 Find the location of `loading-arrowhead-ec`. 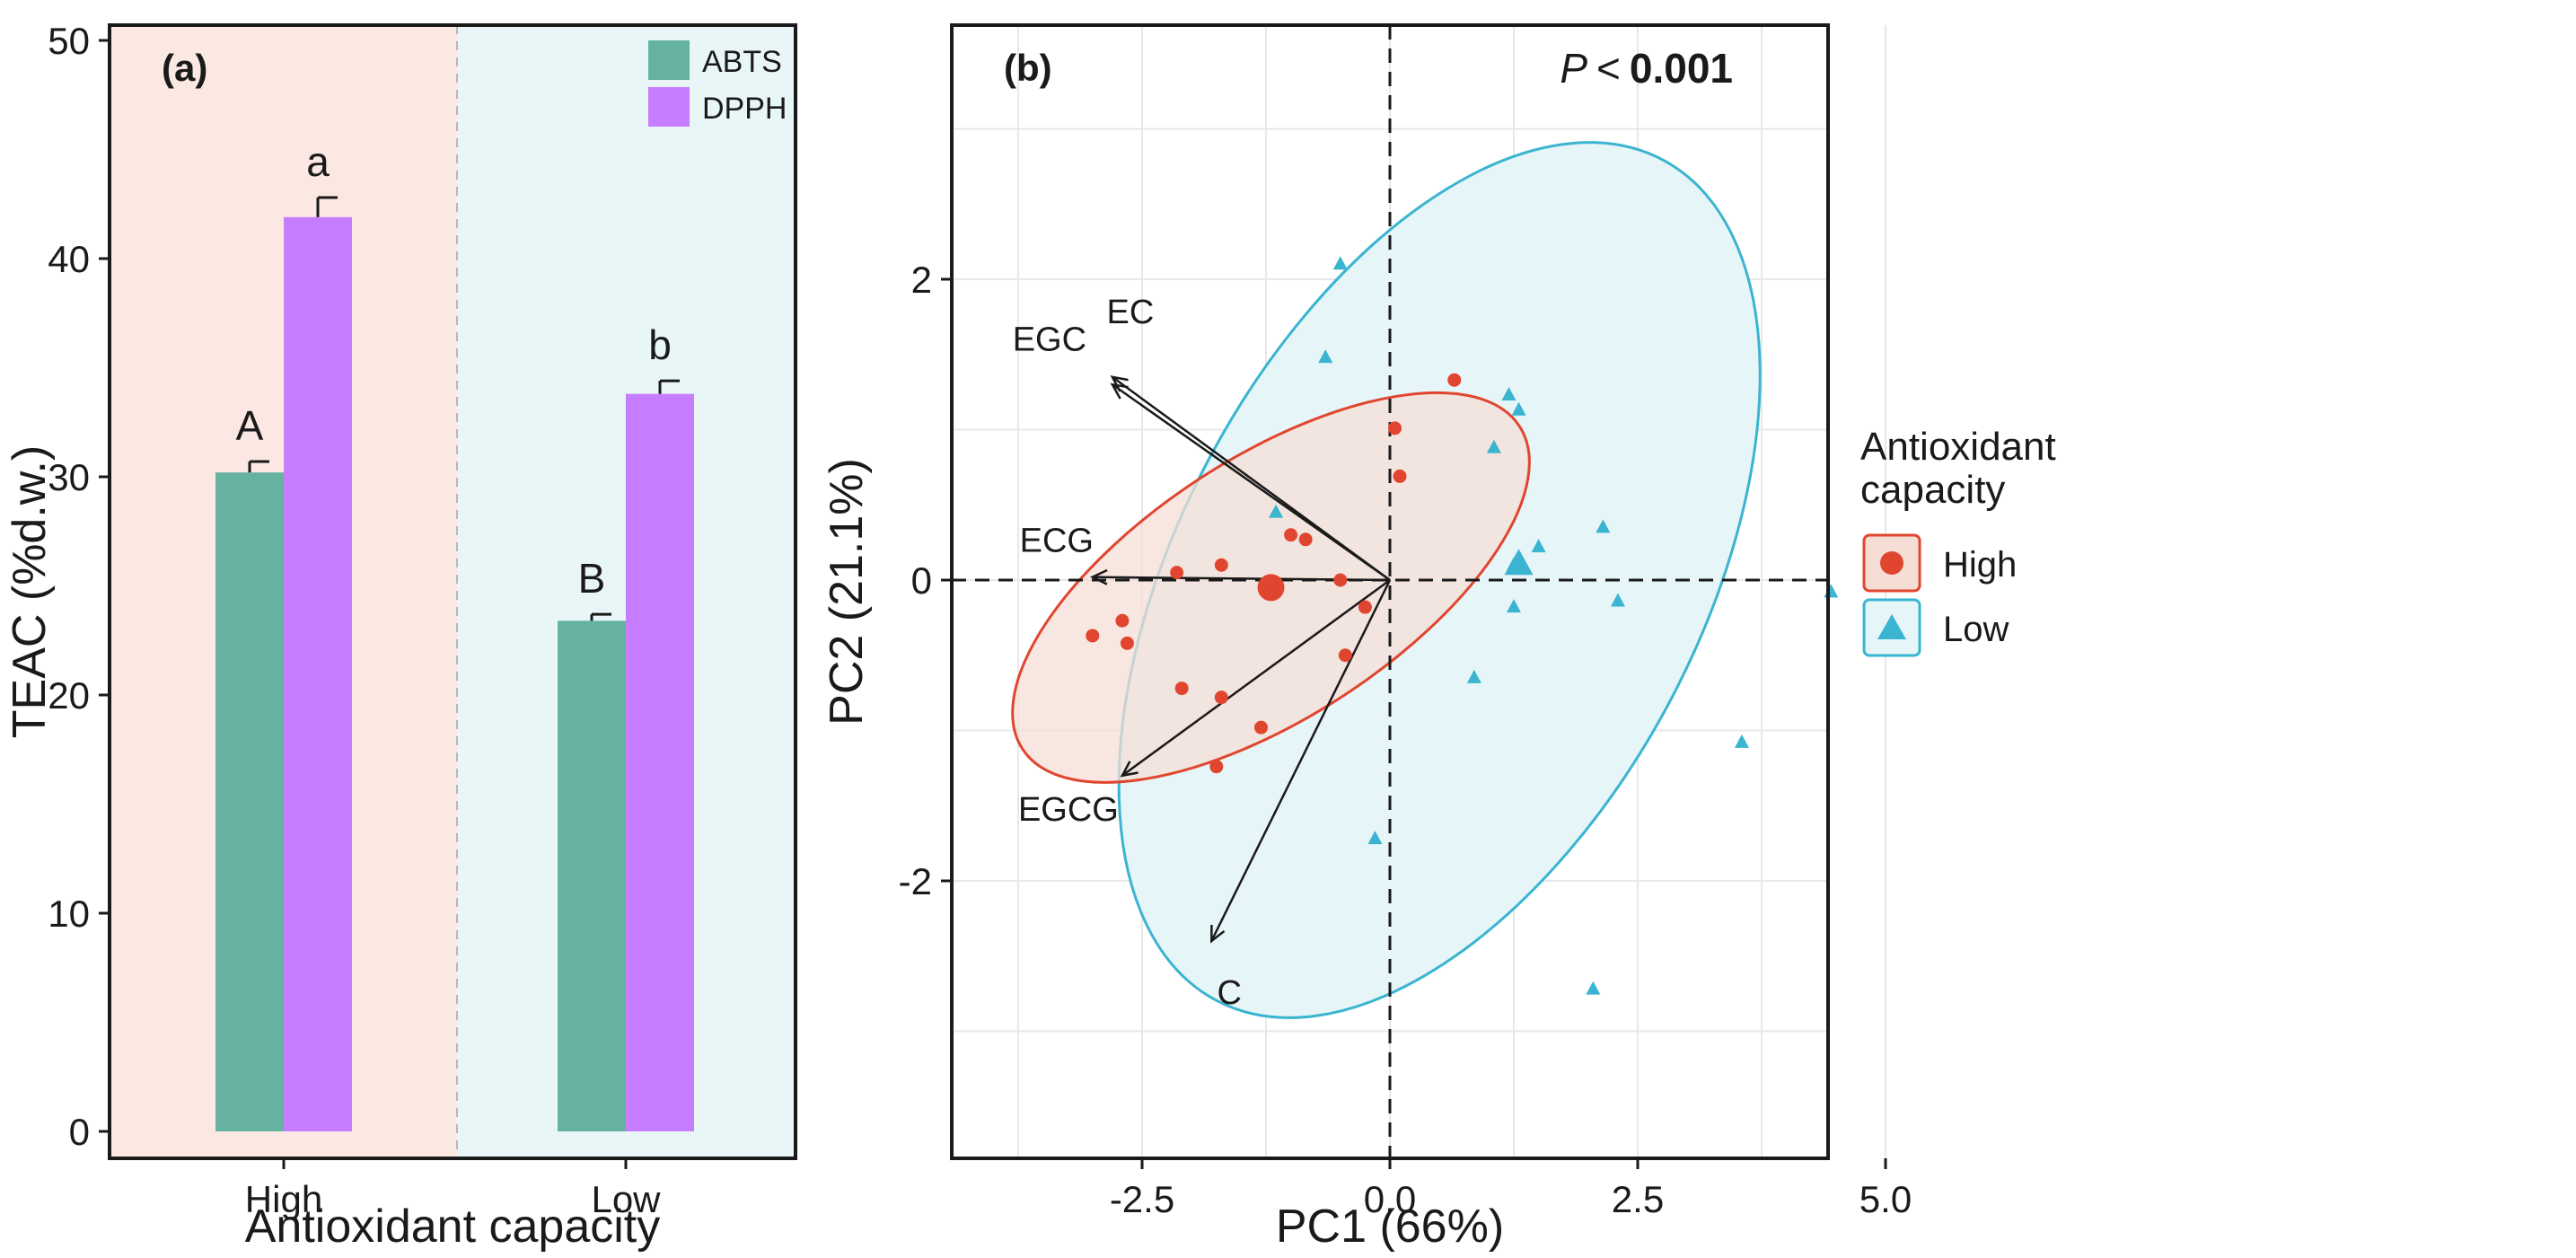

loading-arrowhead-ec is located at coordinates (1120, 383).